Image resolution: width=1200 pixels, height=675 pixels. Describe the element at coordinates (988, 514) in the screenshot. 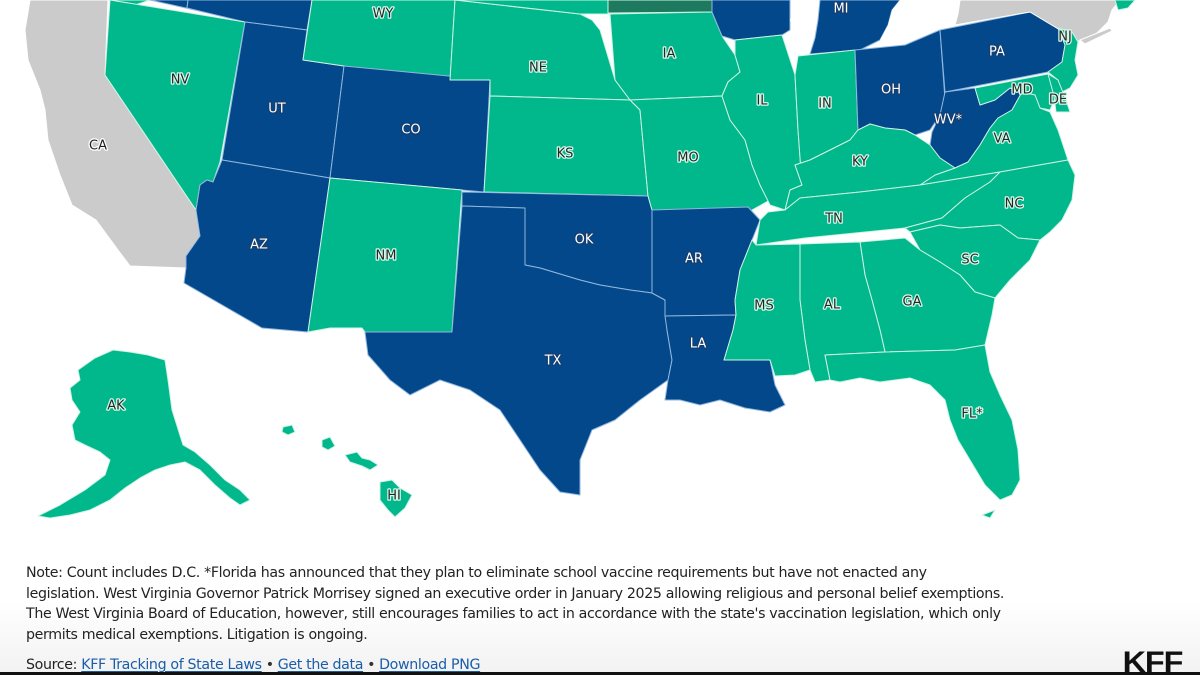

I see `florida-keys` at that location.